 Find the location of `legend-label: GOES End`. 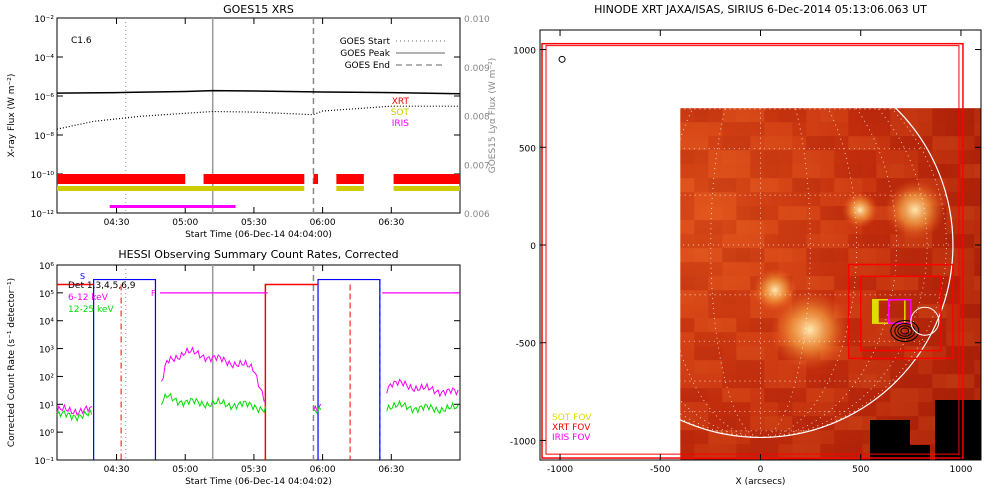

legend-label: GOES End is located at coordinates (367, 66).